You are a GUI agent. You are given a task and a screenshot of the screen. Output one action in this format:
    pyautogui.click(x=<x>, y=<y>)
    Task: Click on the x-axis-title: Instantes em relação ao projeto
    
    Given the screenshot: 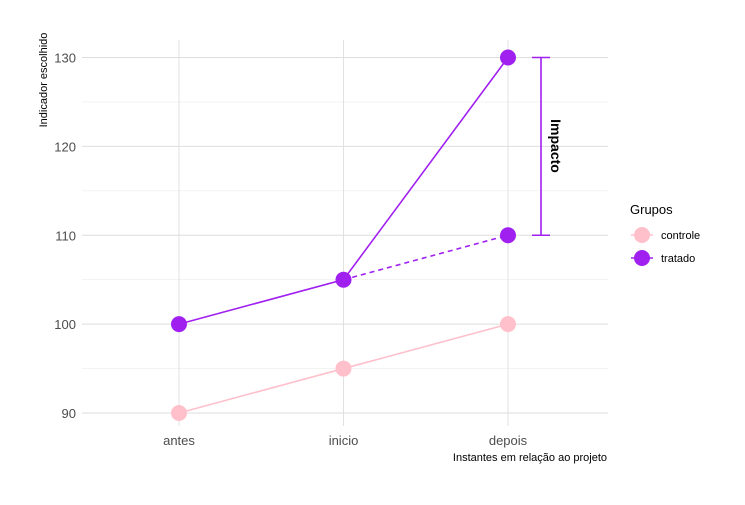 What is the action you would take?
    pyautogui.click(x=530, y=458)
    